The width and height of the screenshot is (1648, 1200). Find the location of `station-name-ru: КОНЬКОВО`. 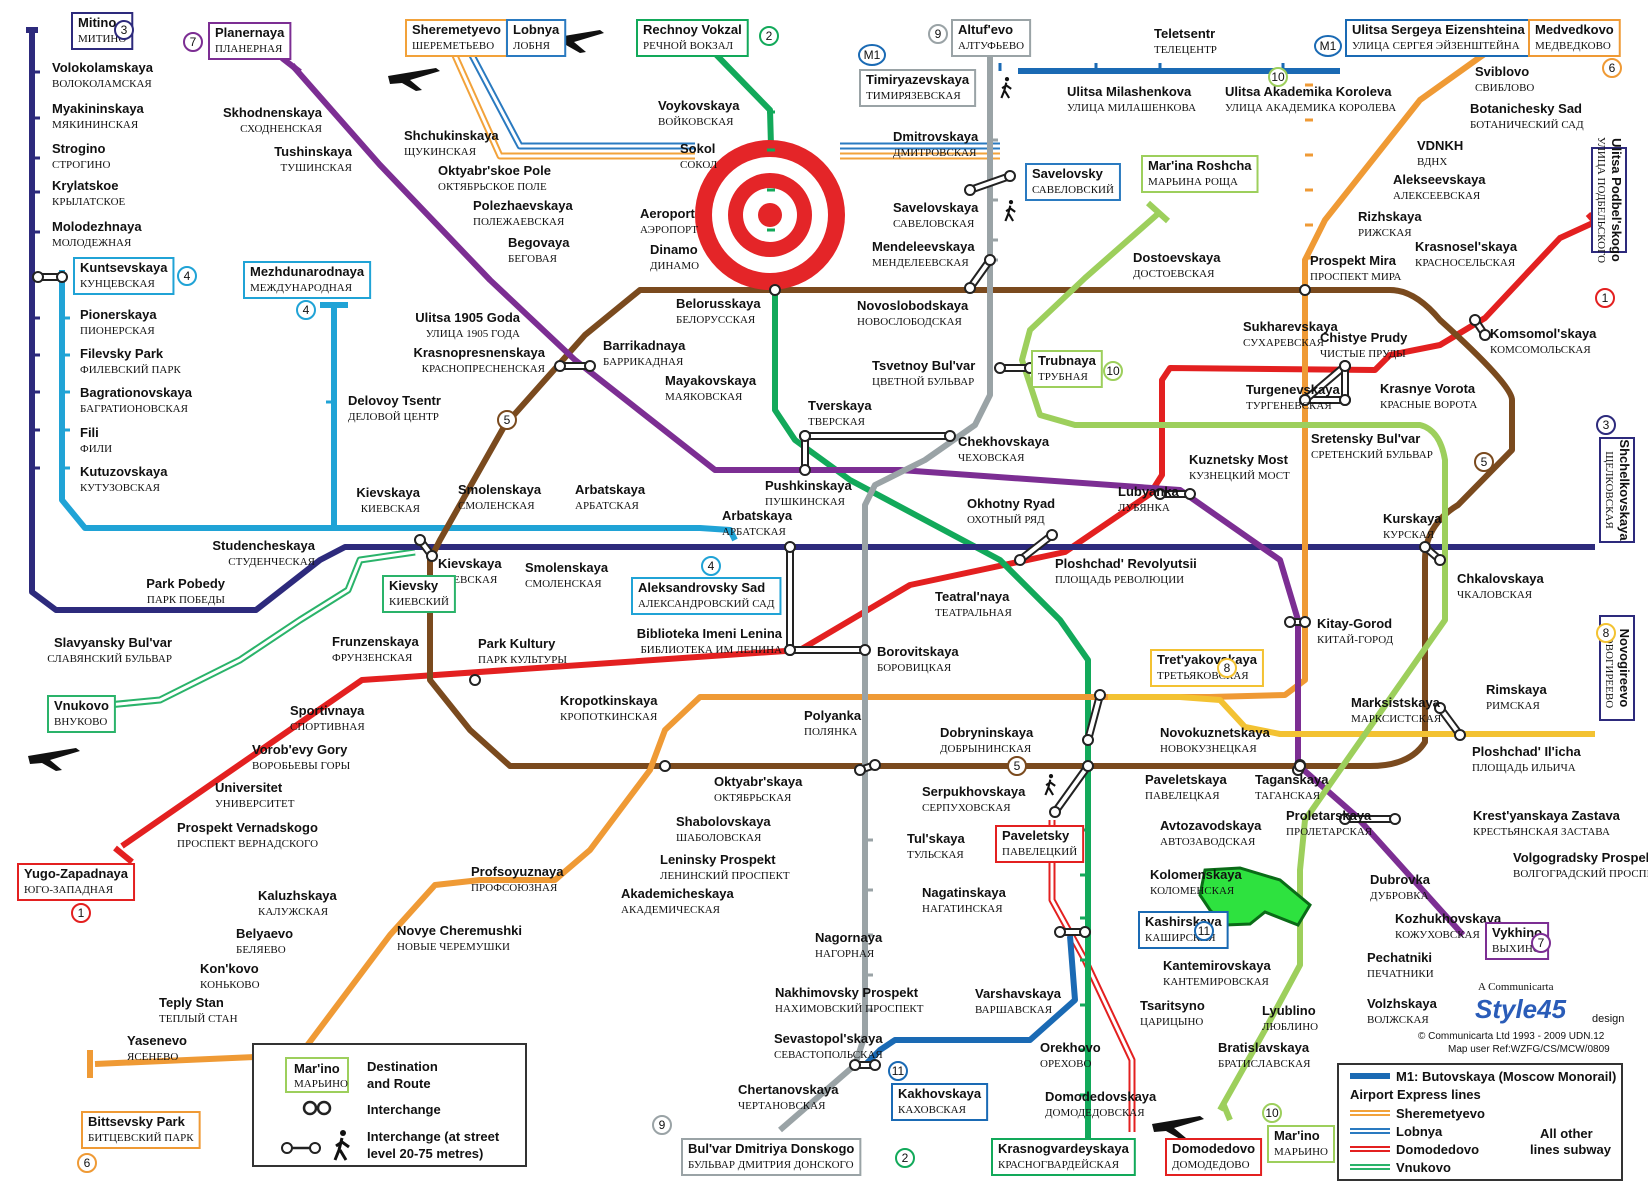

station-name-ru: КОНЬКОВО is located at coordinates (230, 985).